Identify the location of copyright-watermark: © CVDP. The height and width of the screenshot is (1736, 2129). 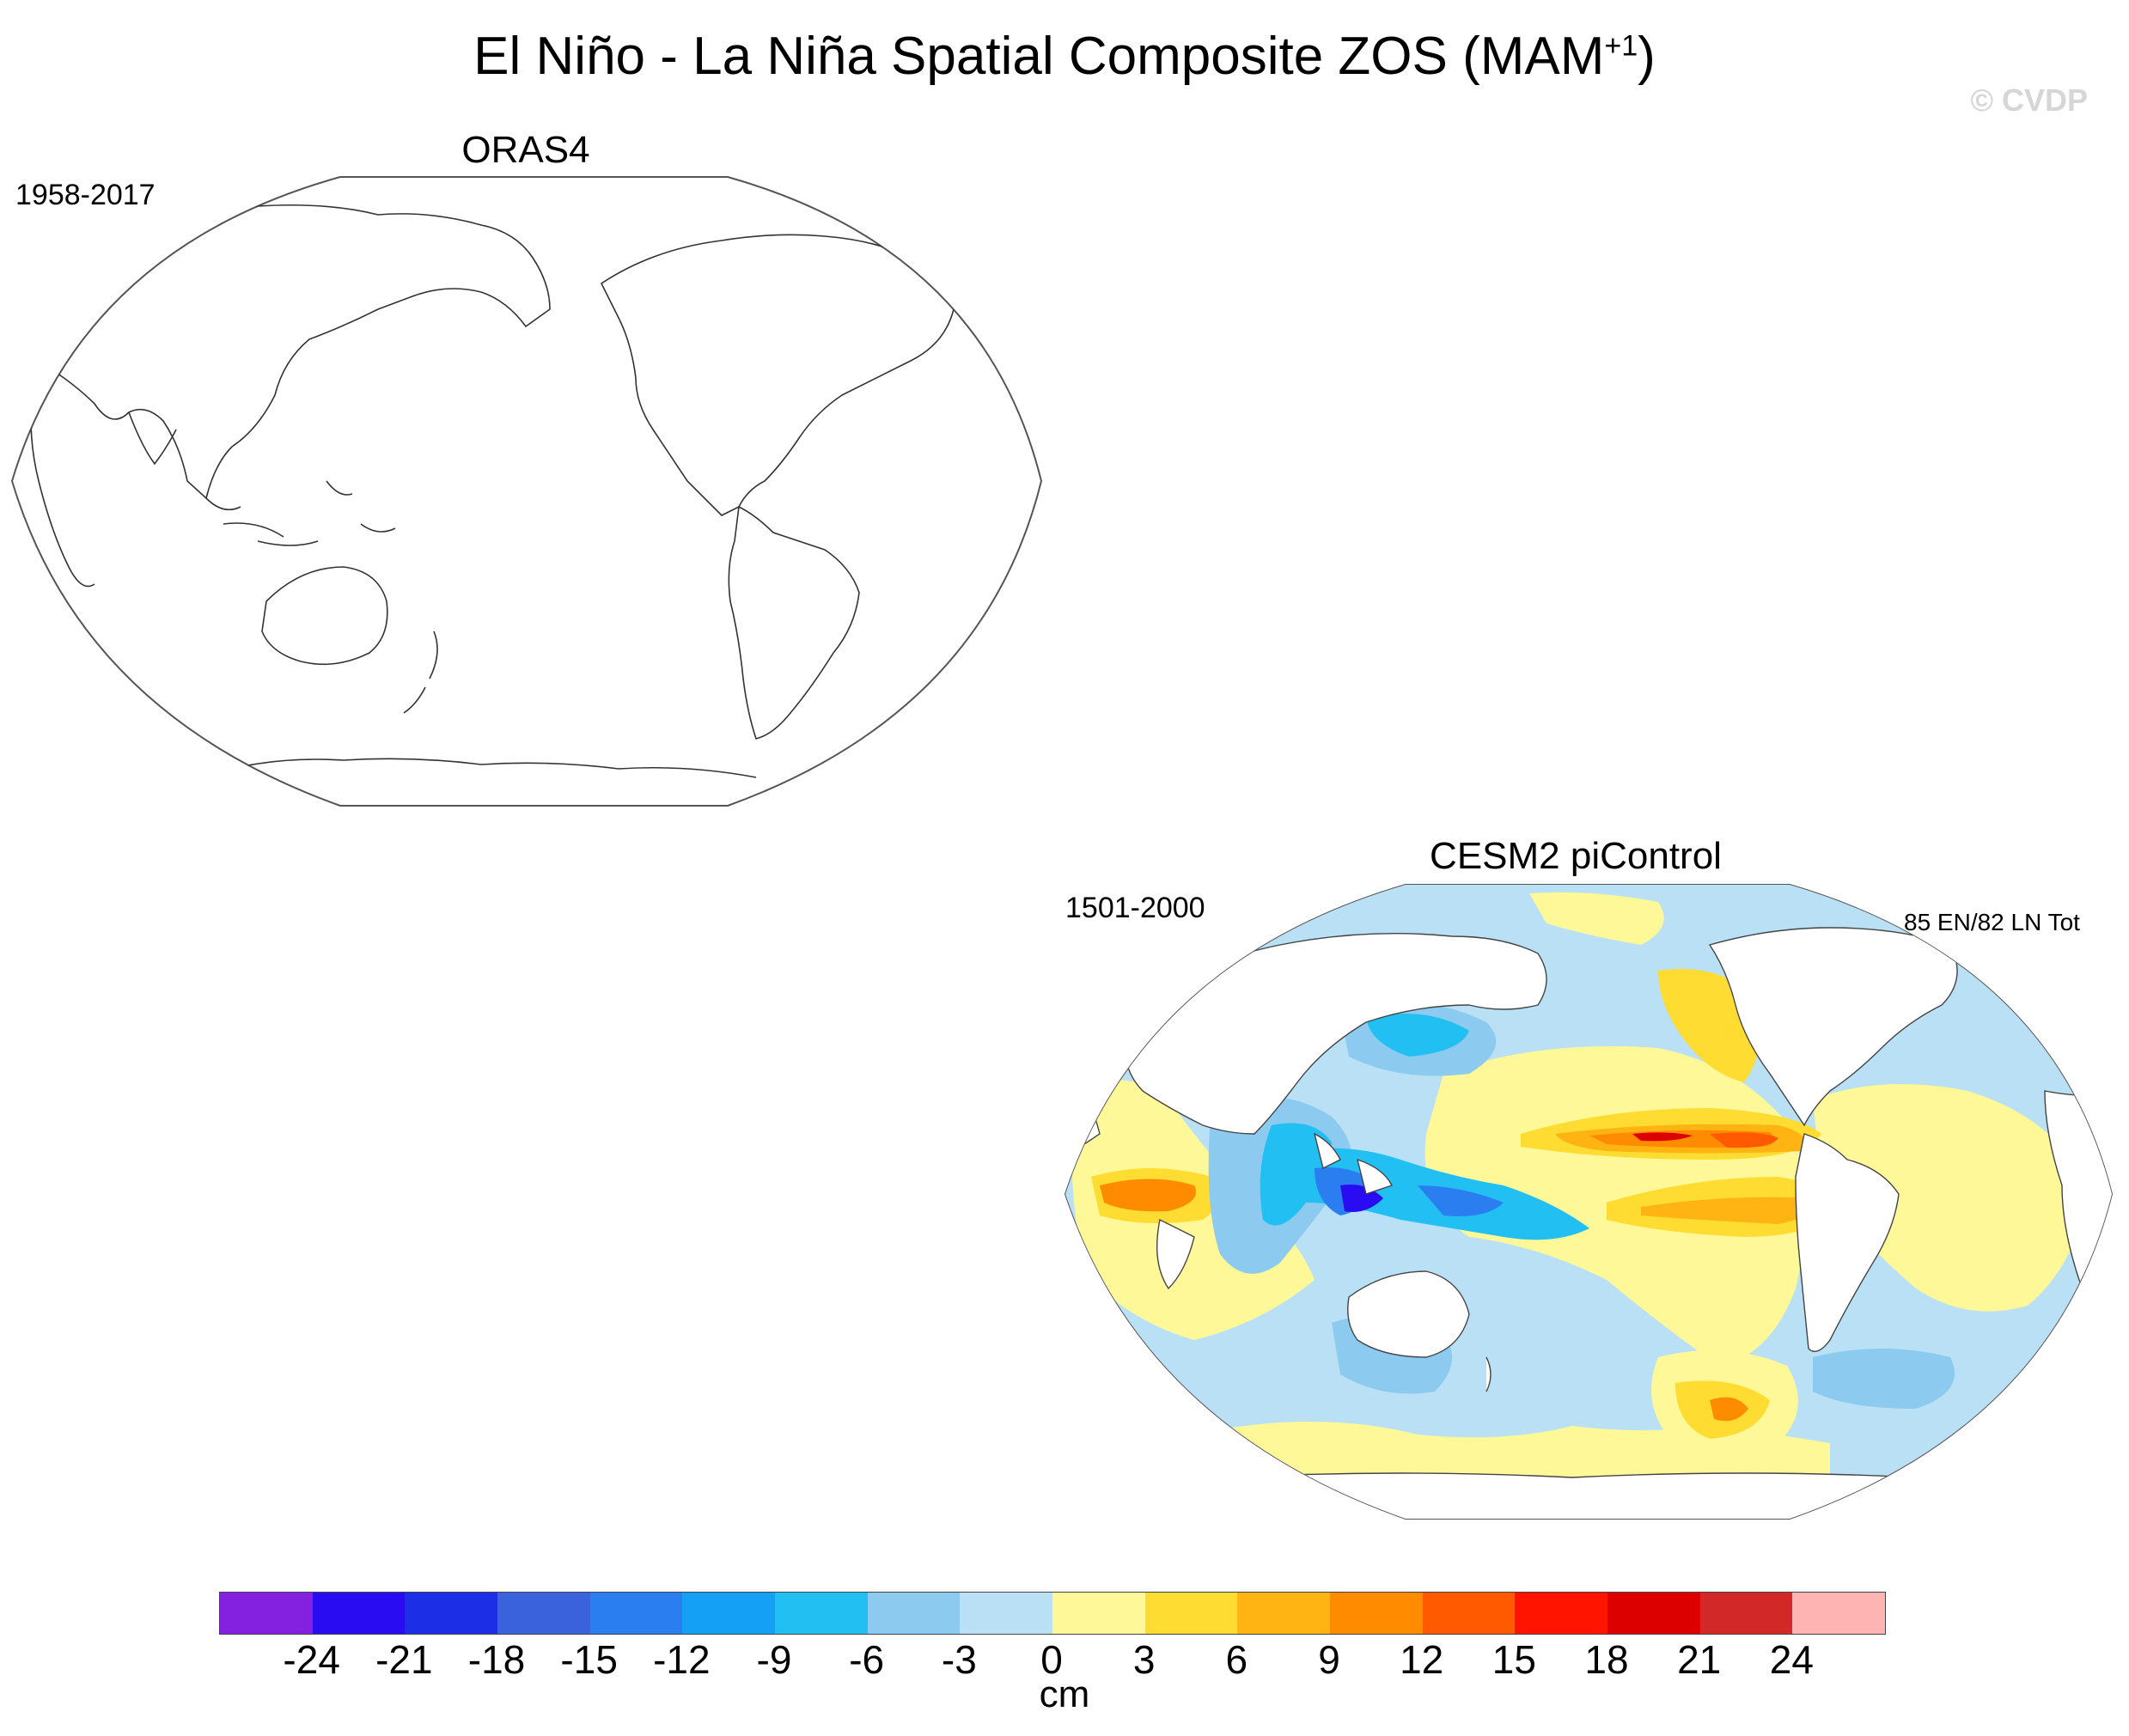
(2029, 100).